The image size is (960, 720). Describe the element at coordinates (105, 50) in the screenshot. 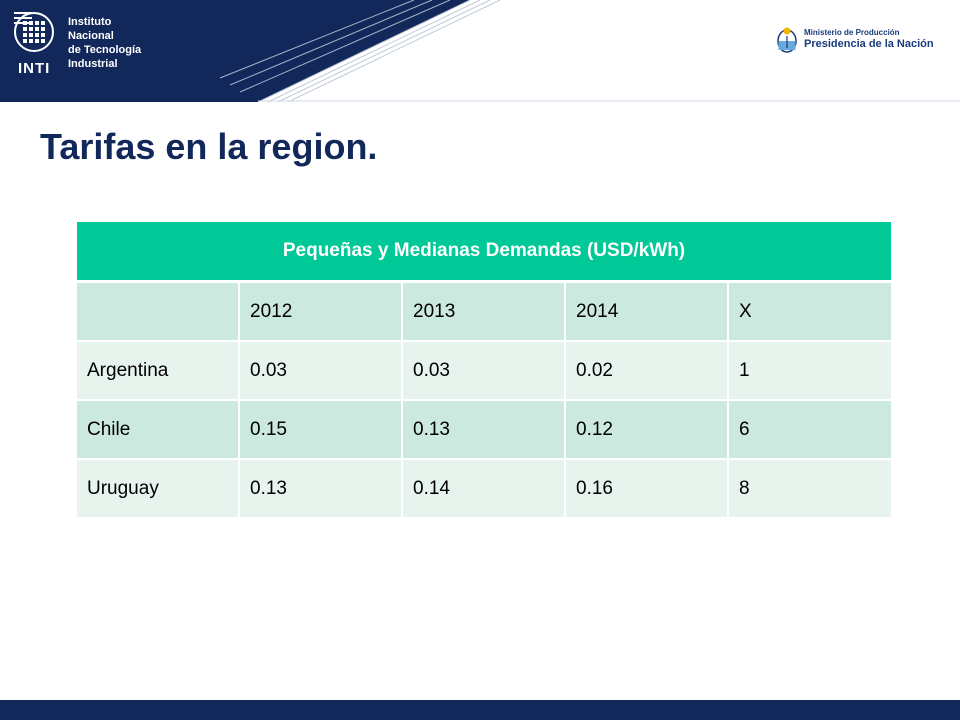

I see `institute-line: de Tecnología` at that location.